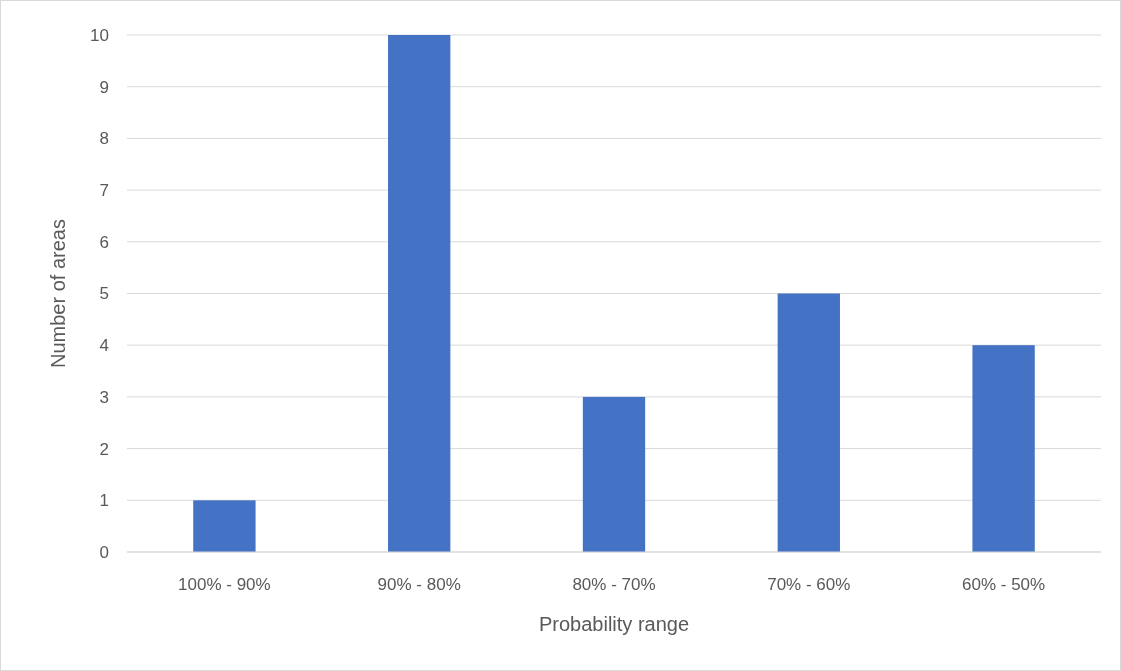  Describe the element at coordinates (104, 242) in the screenshot. I see `y-tick-label: 6` at that location.